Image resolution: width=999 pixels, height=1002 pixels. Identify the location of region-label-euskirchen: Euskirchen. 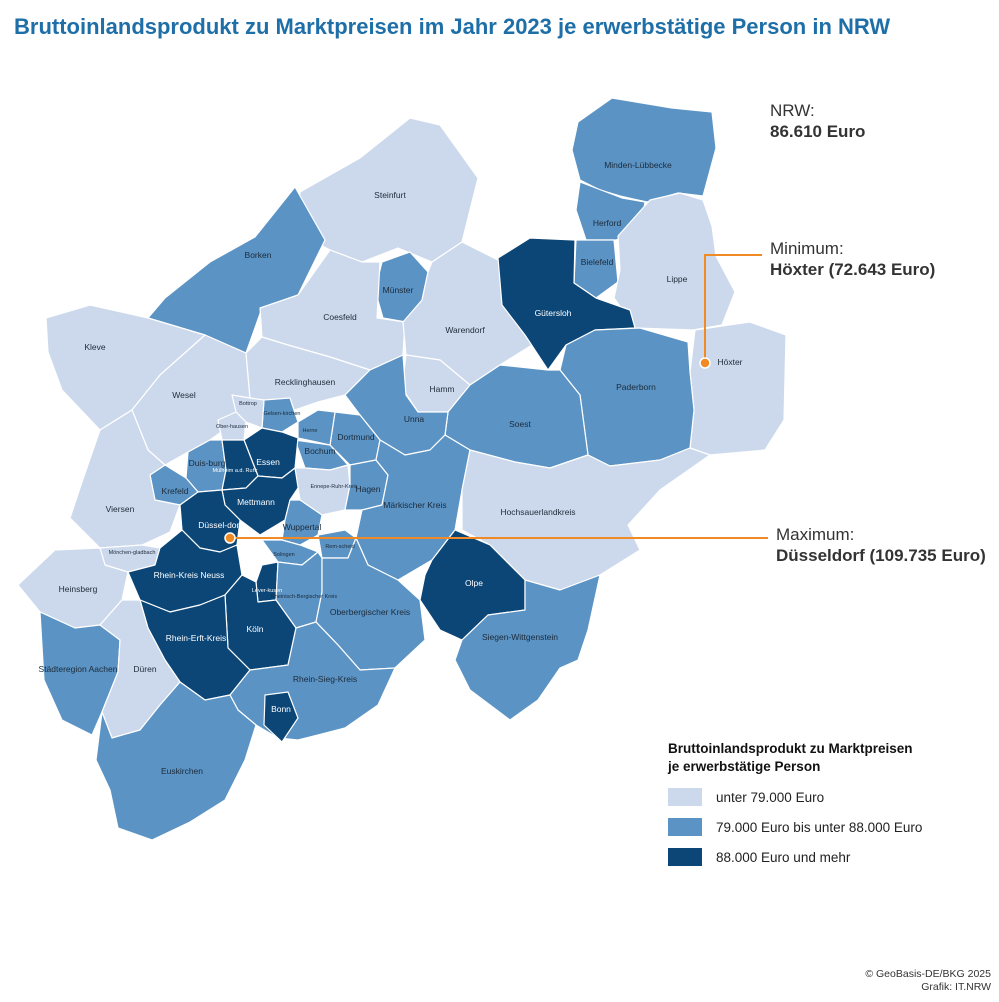
(182, 771).